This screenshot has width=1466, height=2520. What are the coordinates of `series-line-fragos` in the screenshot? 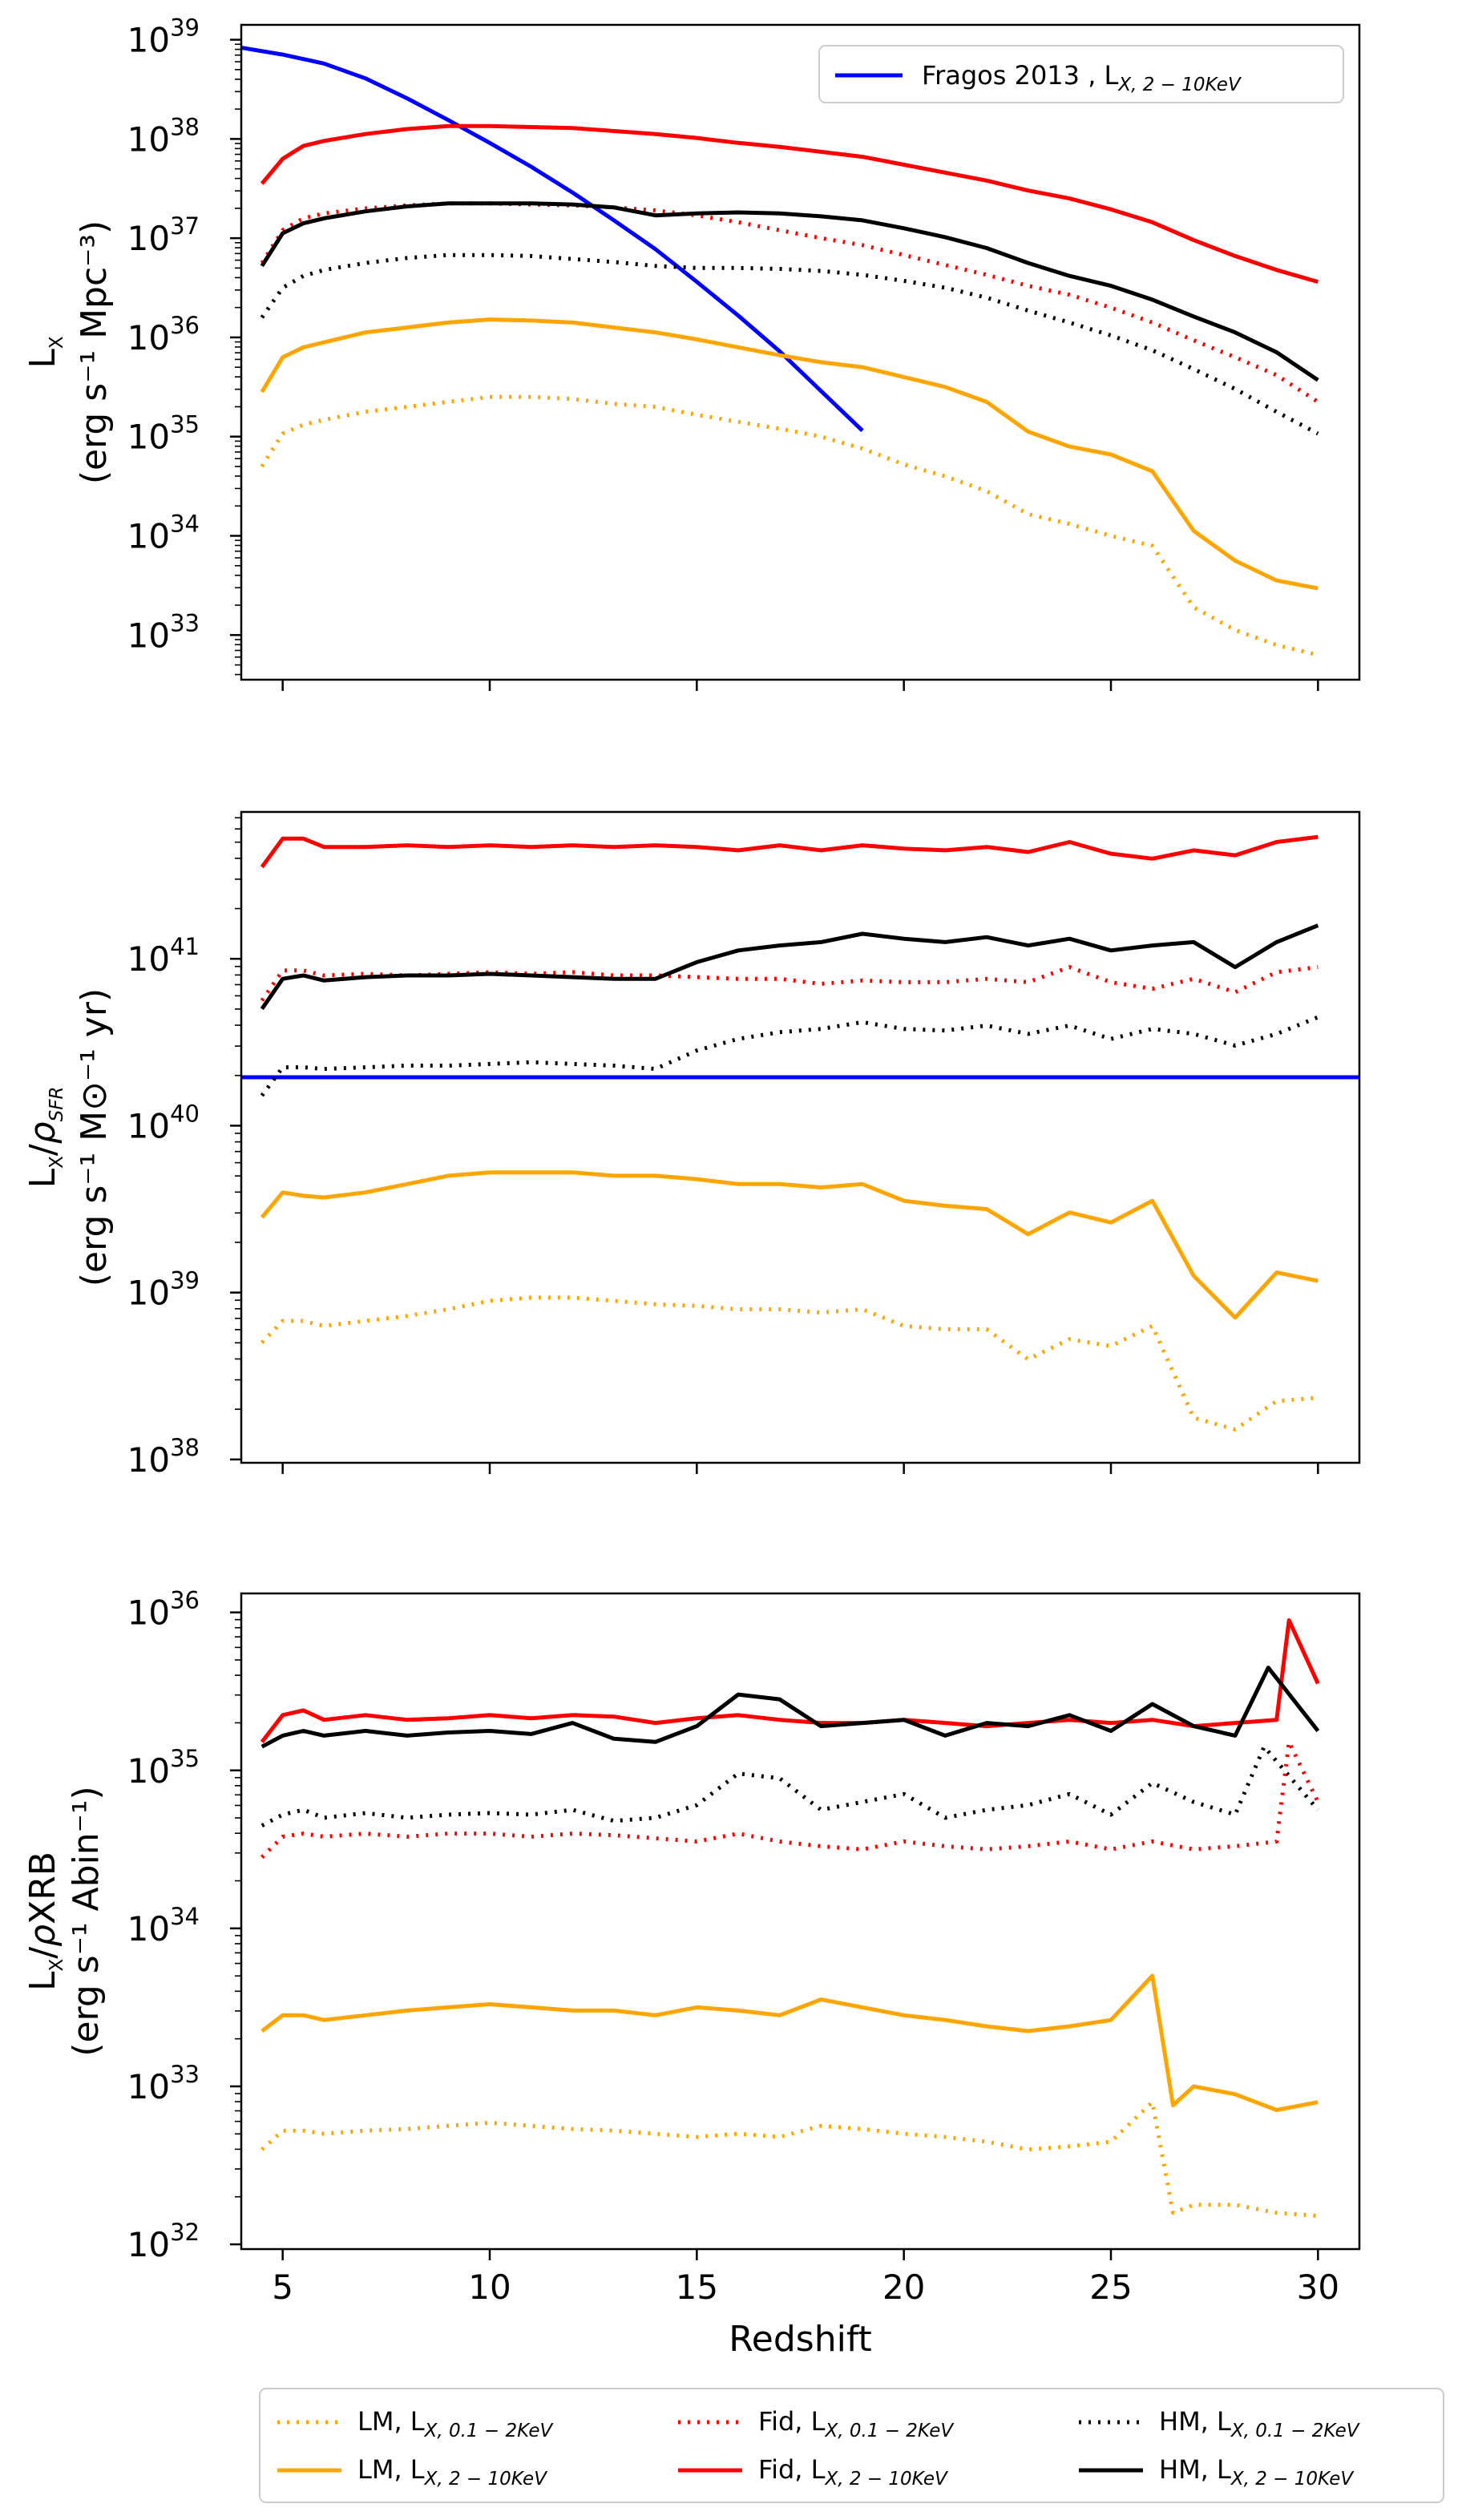 It's located at (553, 239).